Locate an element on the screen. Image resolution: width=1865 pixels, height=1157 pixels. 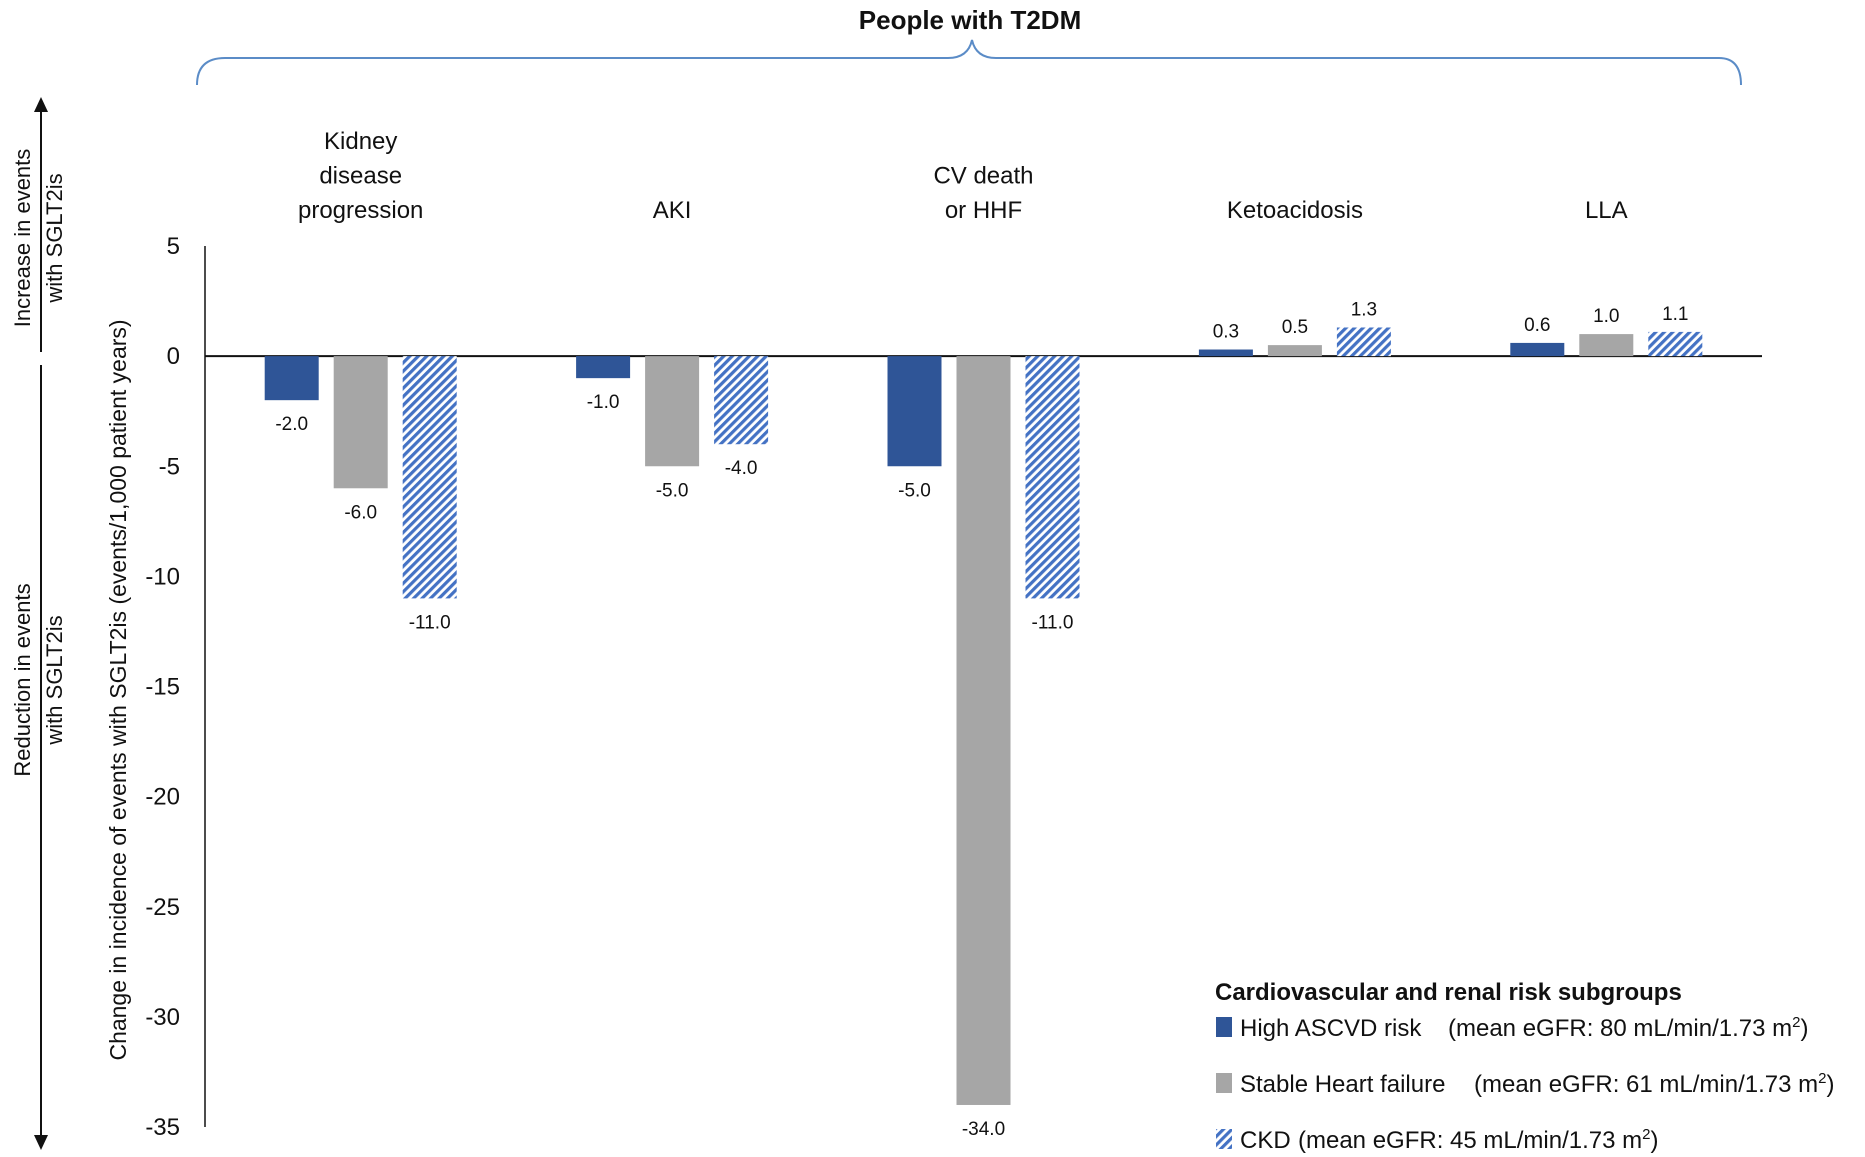
increase-arrow is located at coordinates (41, 224).